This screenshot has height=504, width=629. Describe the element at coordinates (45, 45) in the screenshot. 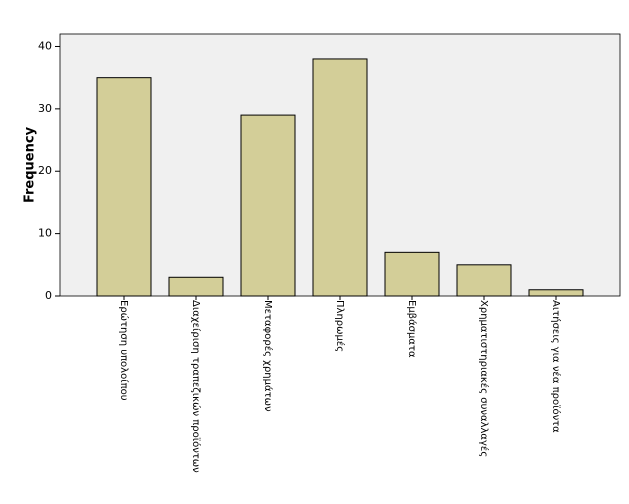

I see `y-tick-label: 40` at that location.